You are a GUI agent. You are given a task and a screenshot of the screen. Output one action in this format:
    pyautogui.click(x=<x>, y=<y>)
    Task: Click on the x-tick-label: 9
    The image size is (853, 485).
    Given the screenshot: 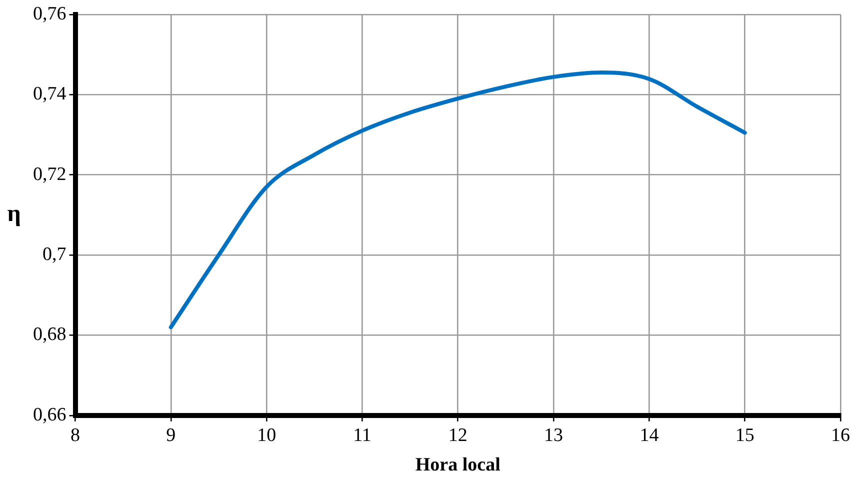 What is the action you would take?
    pyautogui.click(x=171, y=435)
    